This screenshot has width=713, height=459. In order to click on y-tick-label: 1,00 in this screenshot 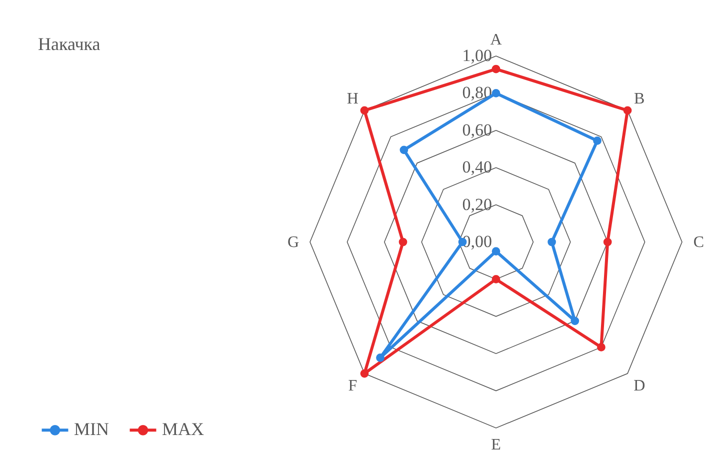, I will do `click(477, 55)`.